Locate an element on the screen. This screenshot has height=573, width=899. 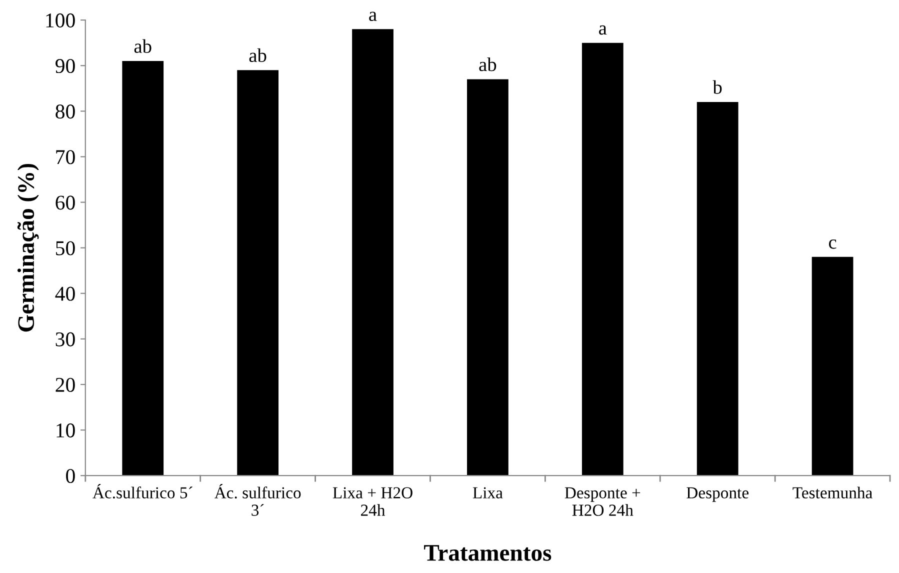
x-axis-title: Tratamentos is located at coordinates (488, 553).